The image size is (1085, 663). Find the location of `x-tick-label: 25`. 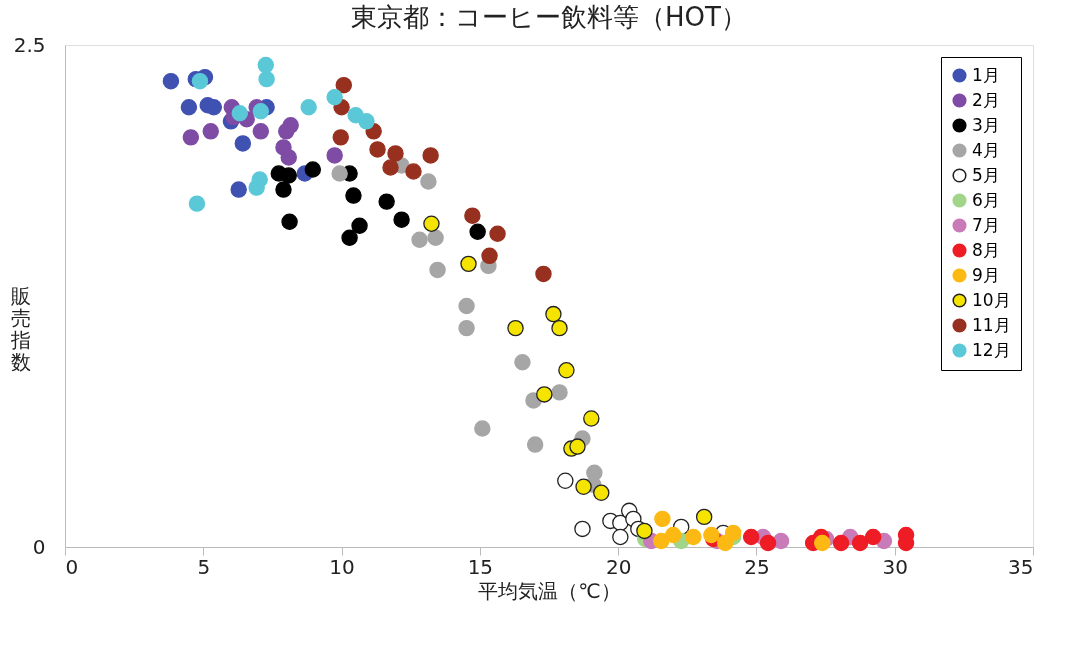

x-tick-label: 25 is located at coordinates (757, 566).